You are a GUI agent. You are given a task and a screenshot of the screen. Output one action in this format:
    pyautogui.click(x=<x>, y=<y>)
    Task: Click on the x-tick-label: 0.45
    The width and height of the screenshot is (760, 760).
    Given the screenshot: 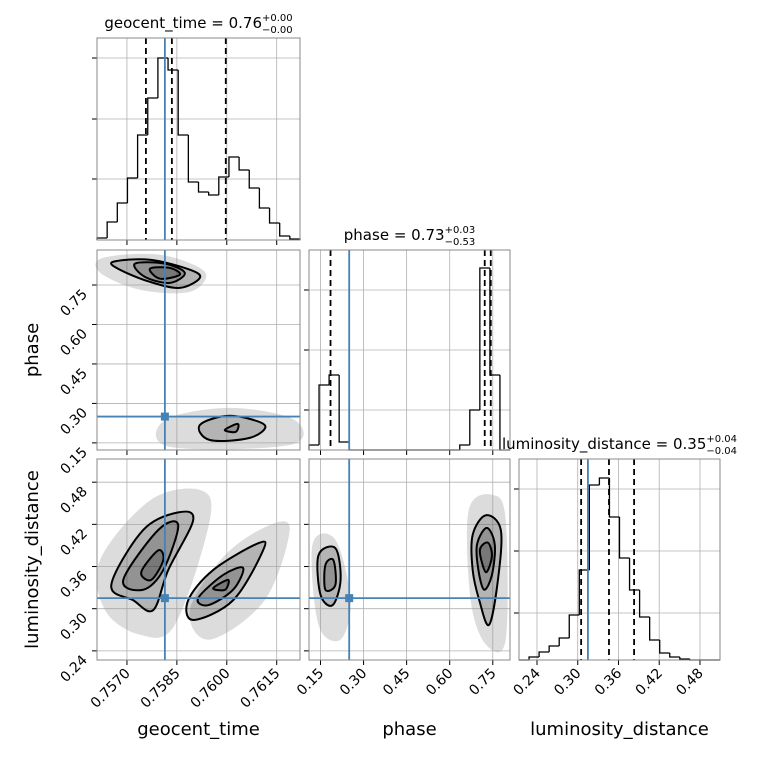 What is the action you would take?
    pyautogui.click(x=396, y=682)
    